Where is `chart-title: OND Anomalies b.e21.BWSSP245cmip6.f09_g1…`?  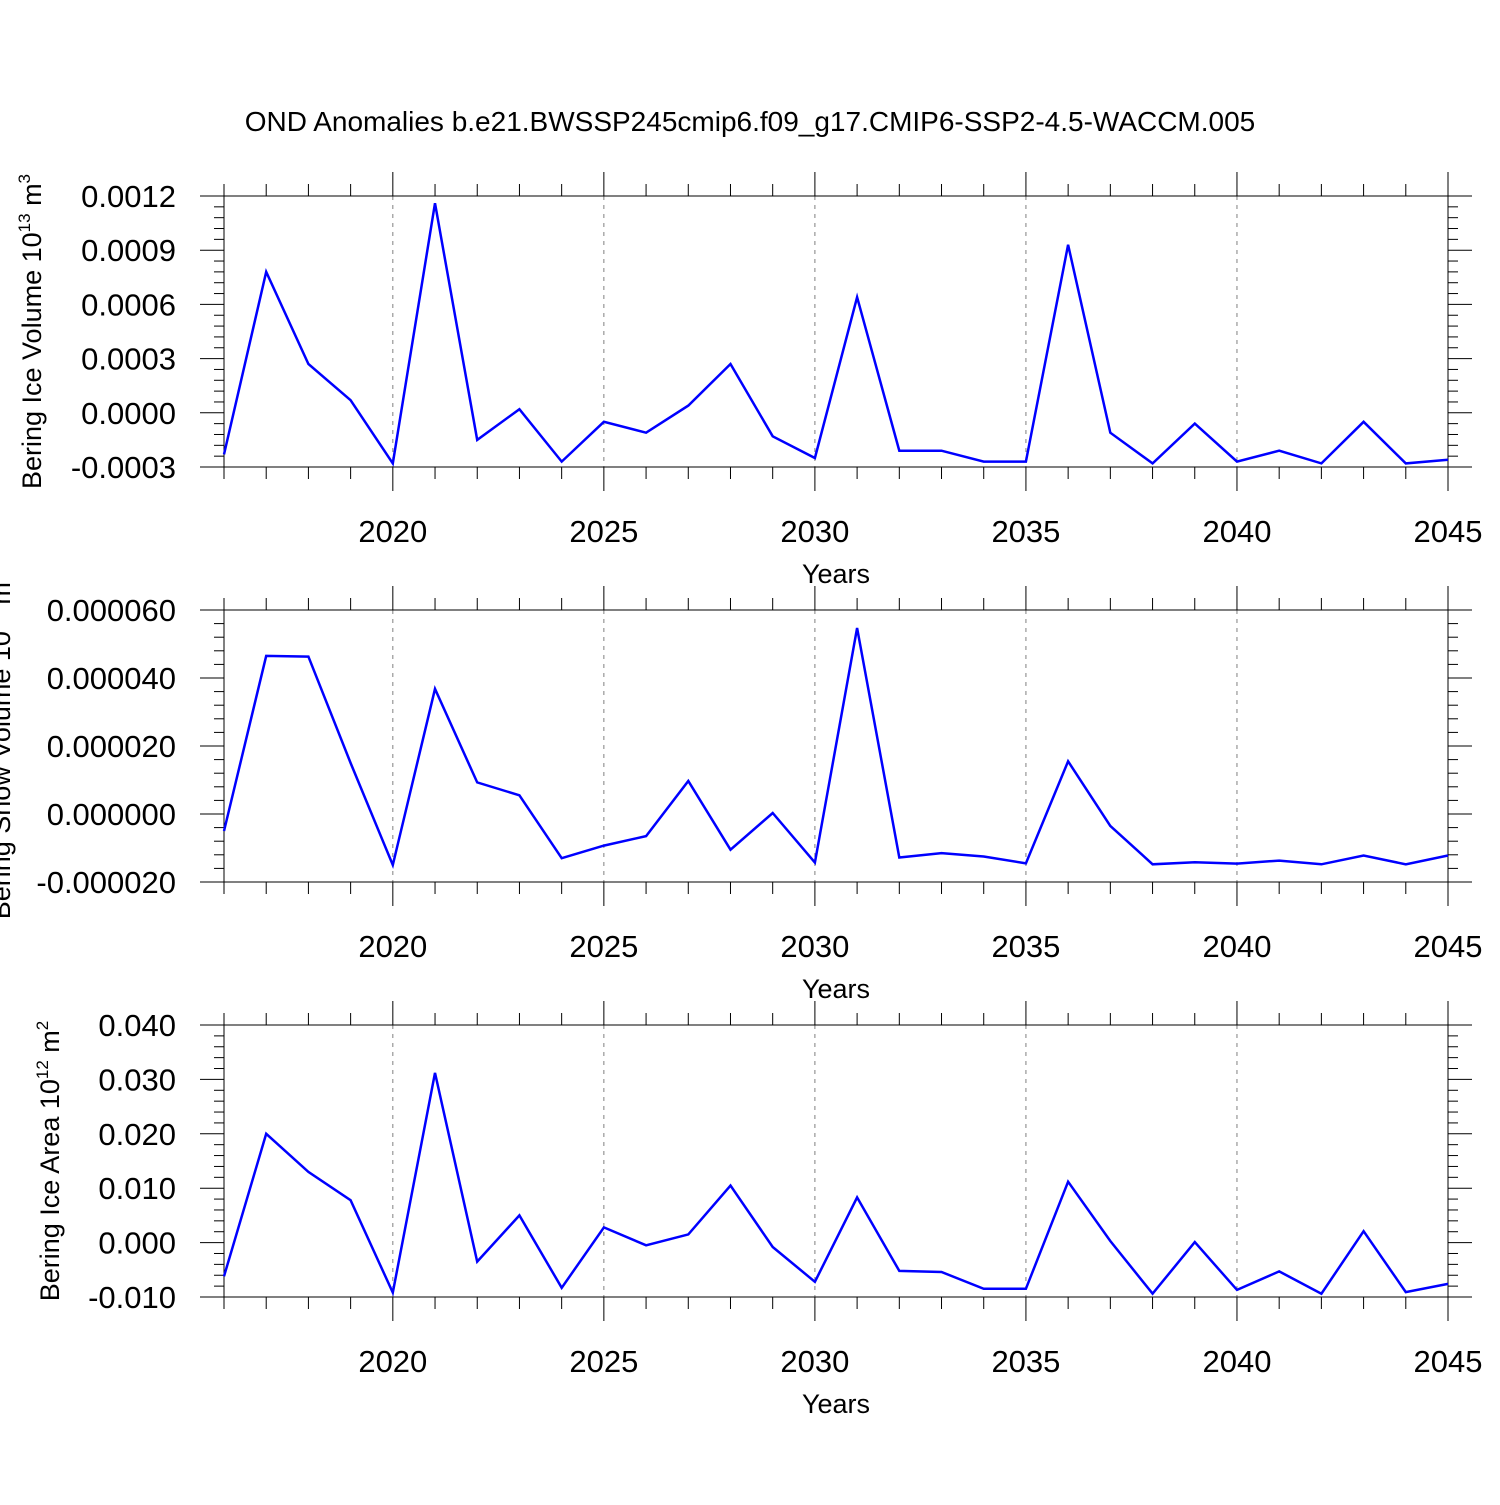 chart-title: OND Anomalies b.e21.BWSSP245cmip6.f09_g1… is located at coordinates (750, 121).